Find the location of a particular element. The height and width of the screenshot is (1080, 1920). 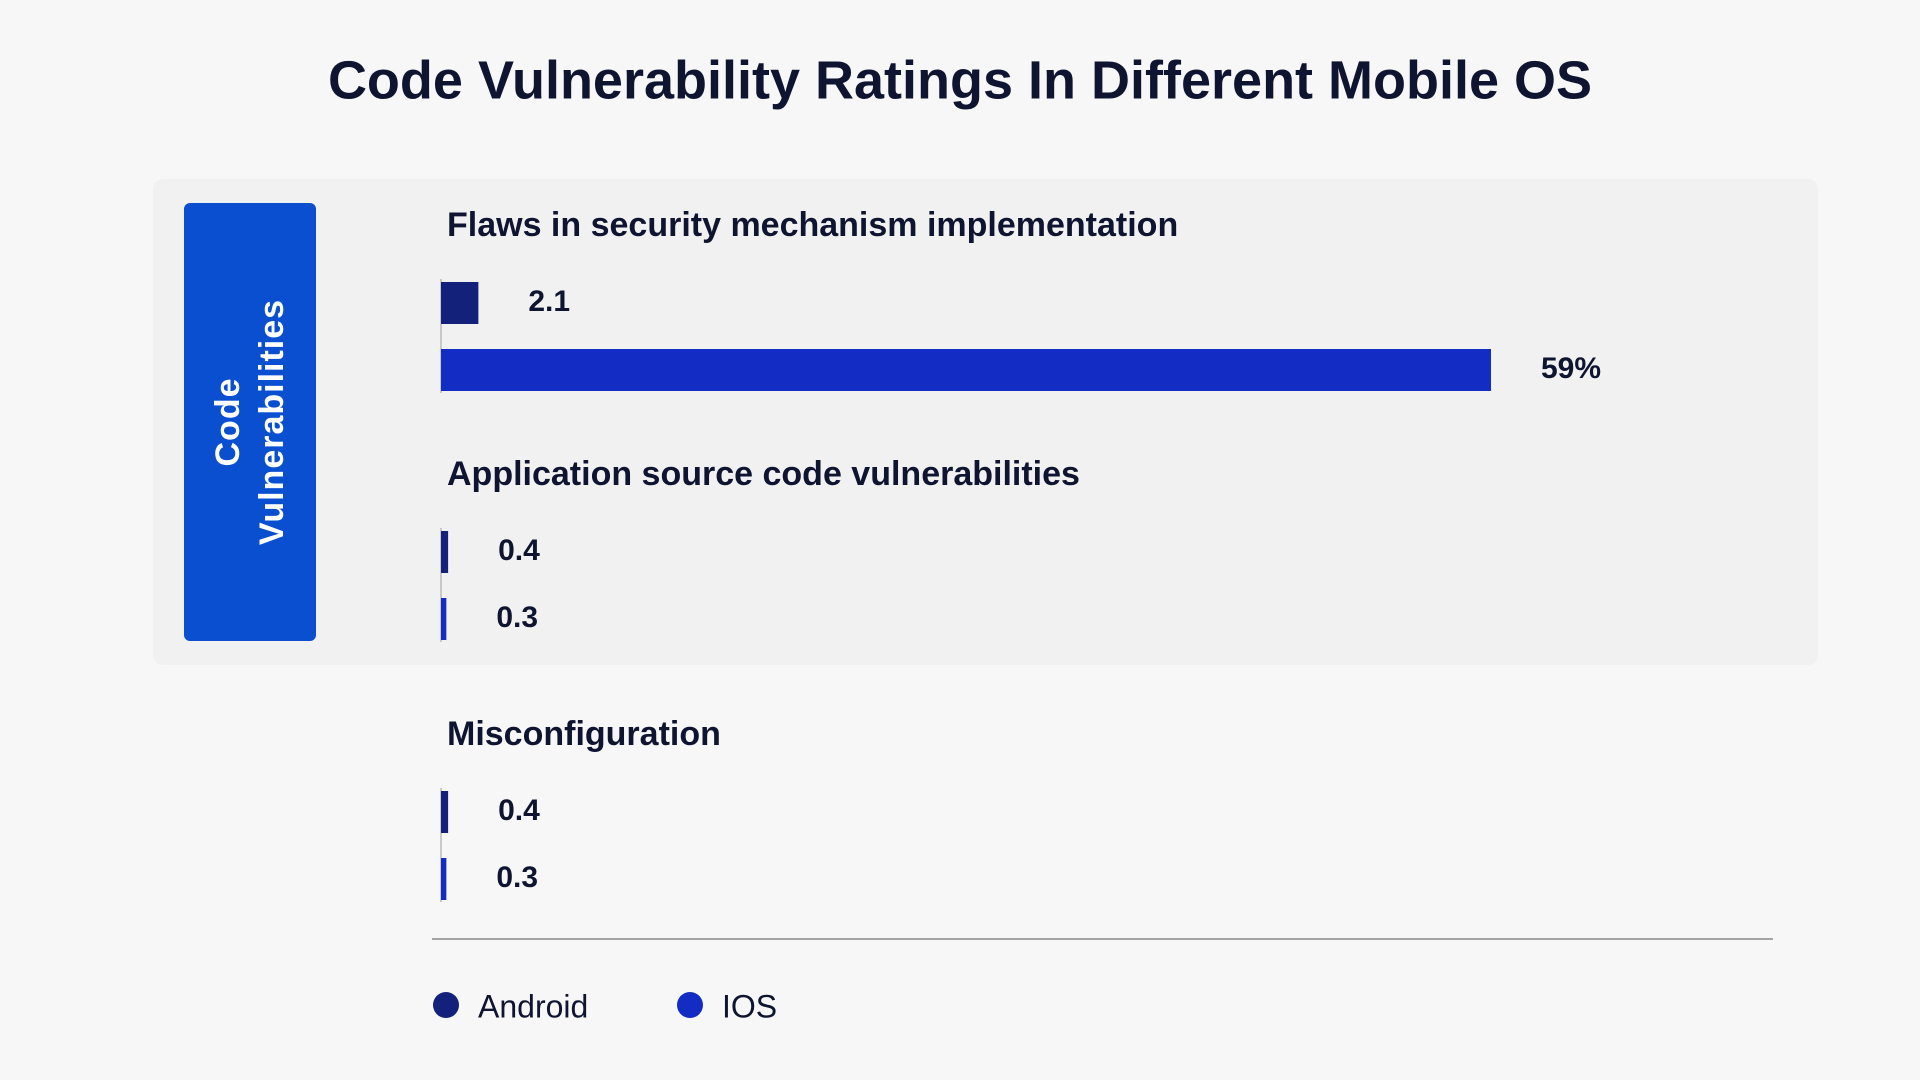

value-label: 59% is located at coordinates (1571, 368).